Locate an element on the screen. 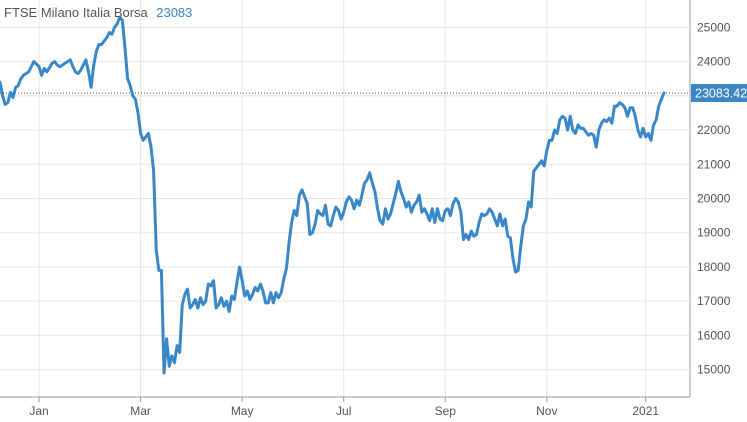 Image resolution: width=747 pixels, height=422 pixels. x-tick-label: Jul is located at coordinates (343, 411).